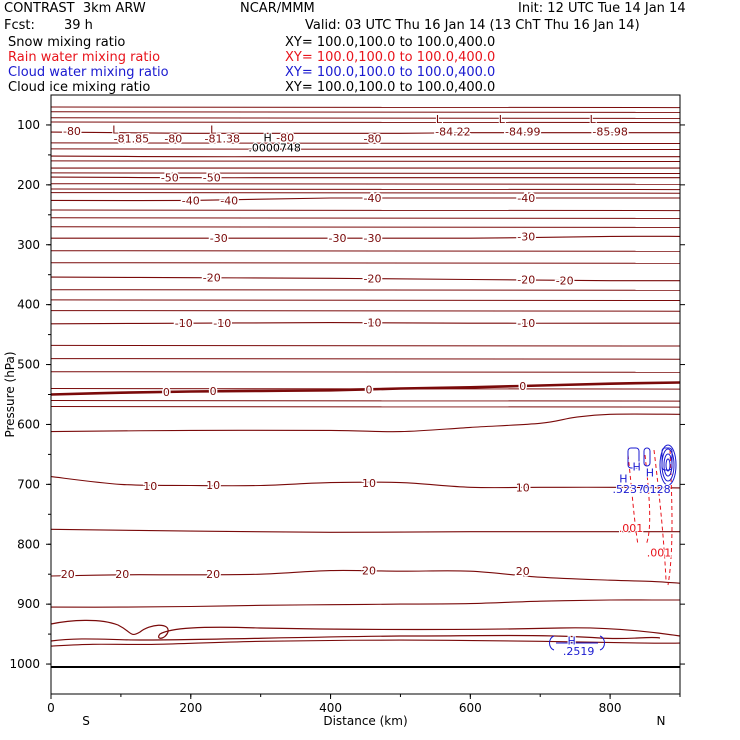 This screenshot has height=740, width=740. I want to click on legend-xy-snow: XY= 100.0,100.0 to 100.0,400.0, so click(390, 42).